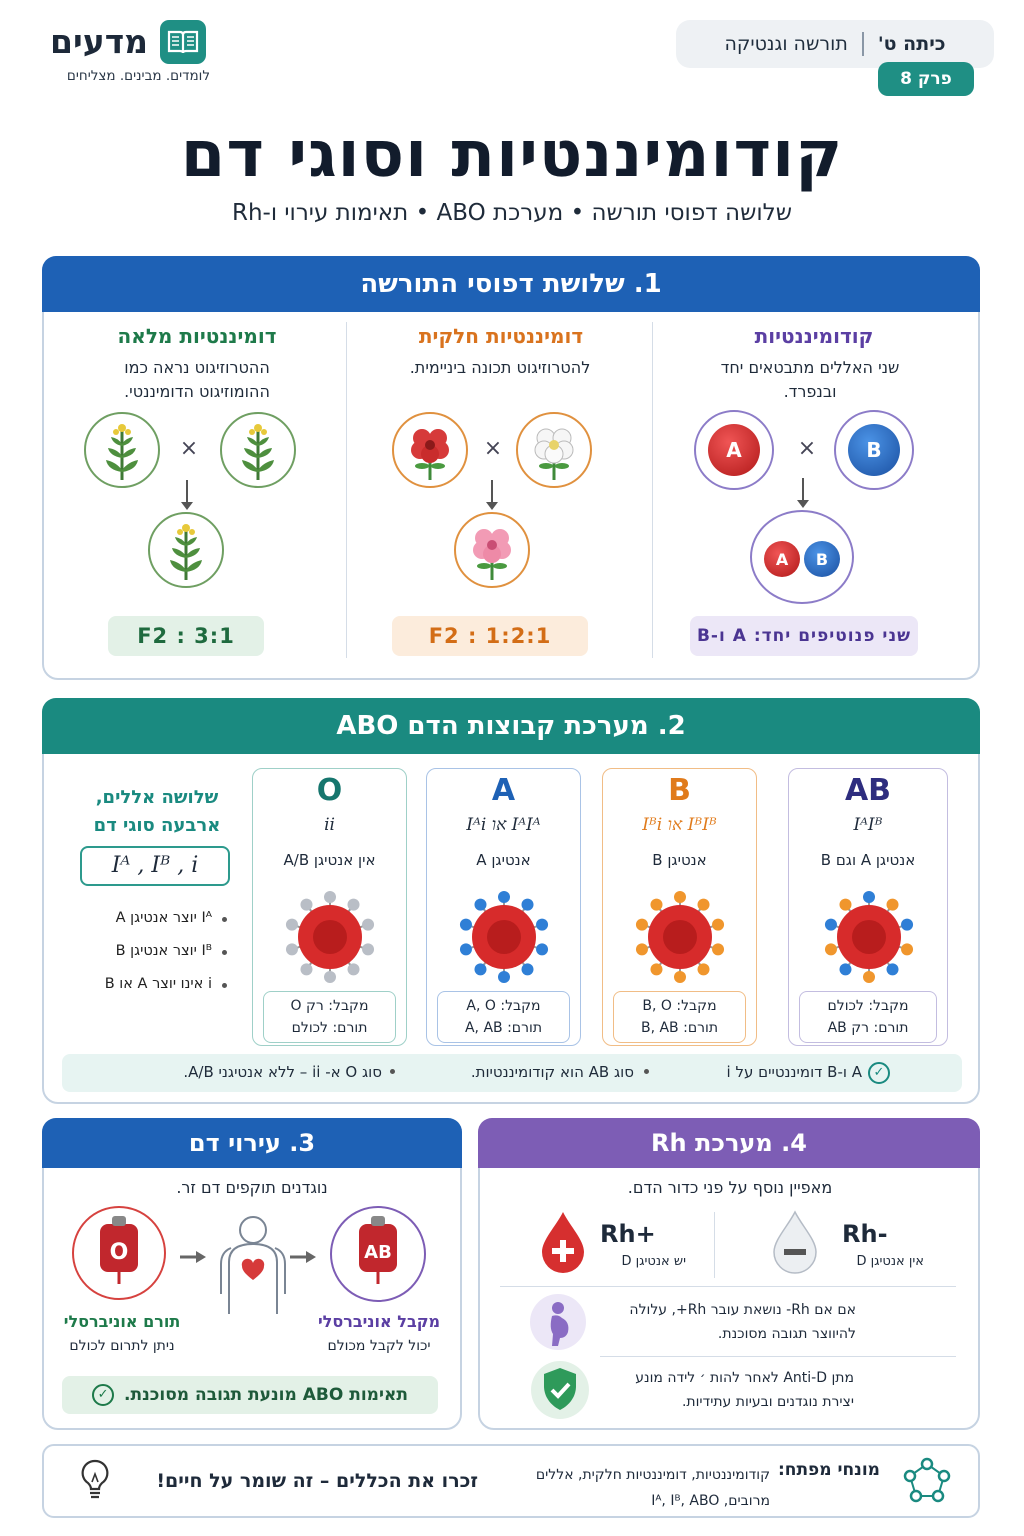 The image size is (1024, 1536). What do you see at coordinates (868, 1006) in the screenshot?
I see `receive-label: מקבל: לכולם` at bounding box center [868, 1006].